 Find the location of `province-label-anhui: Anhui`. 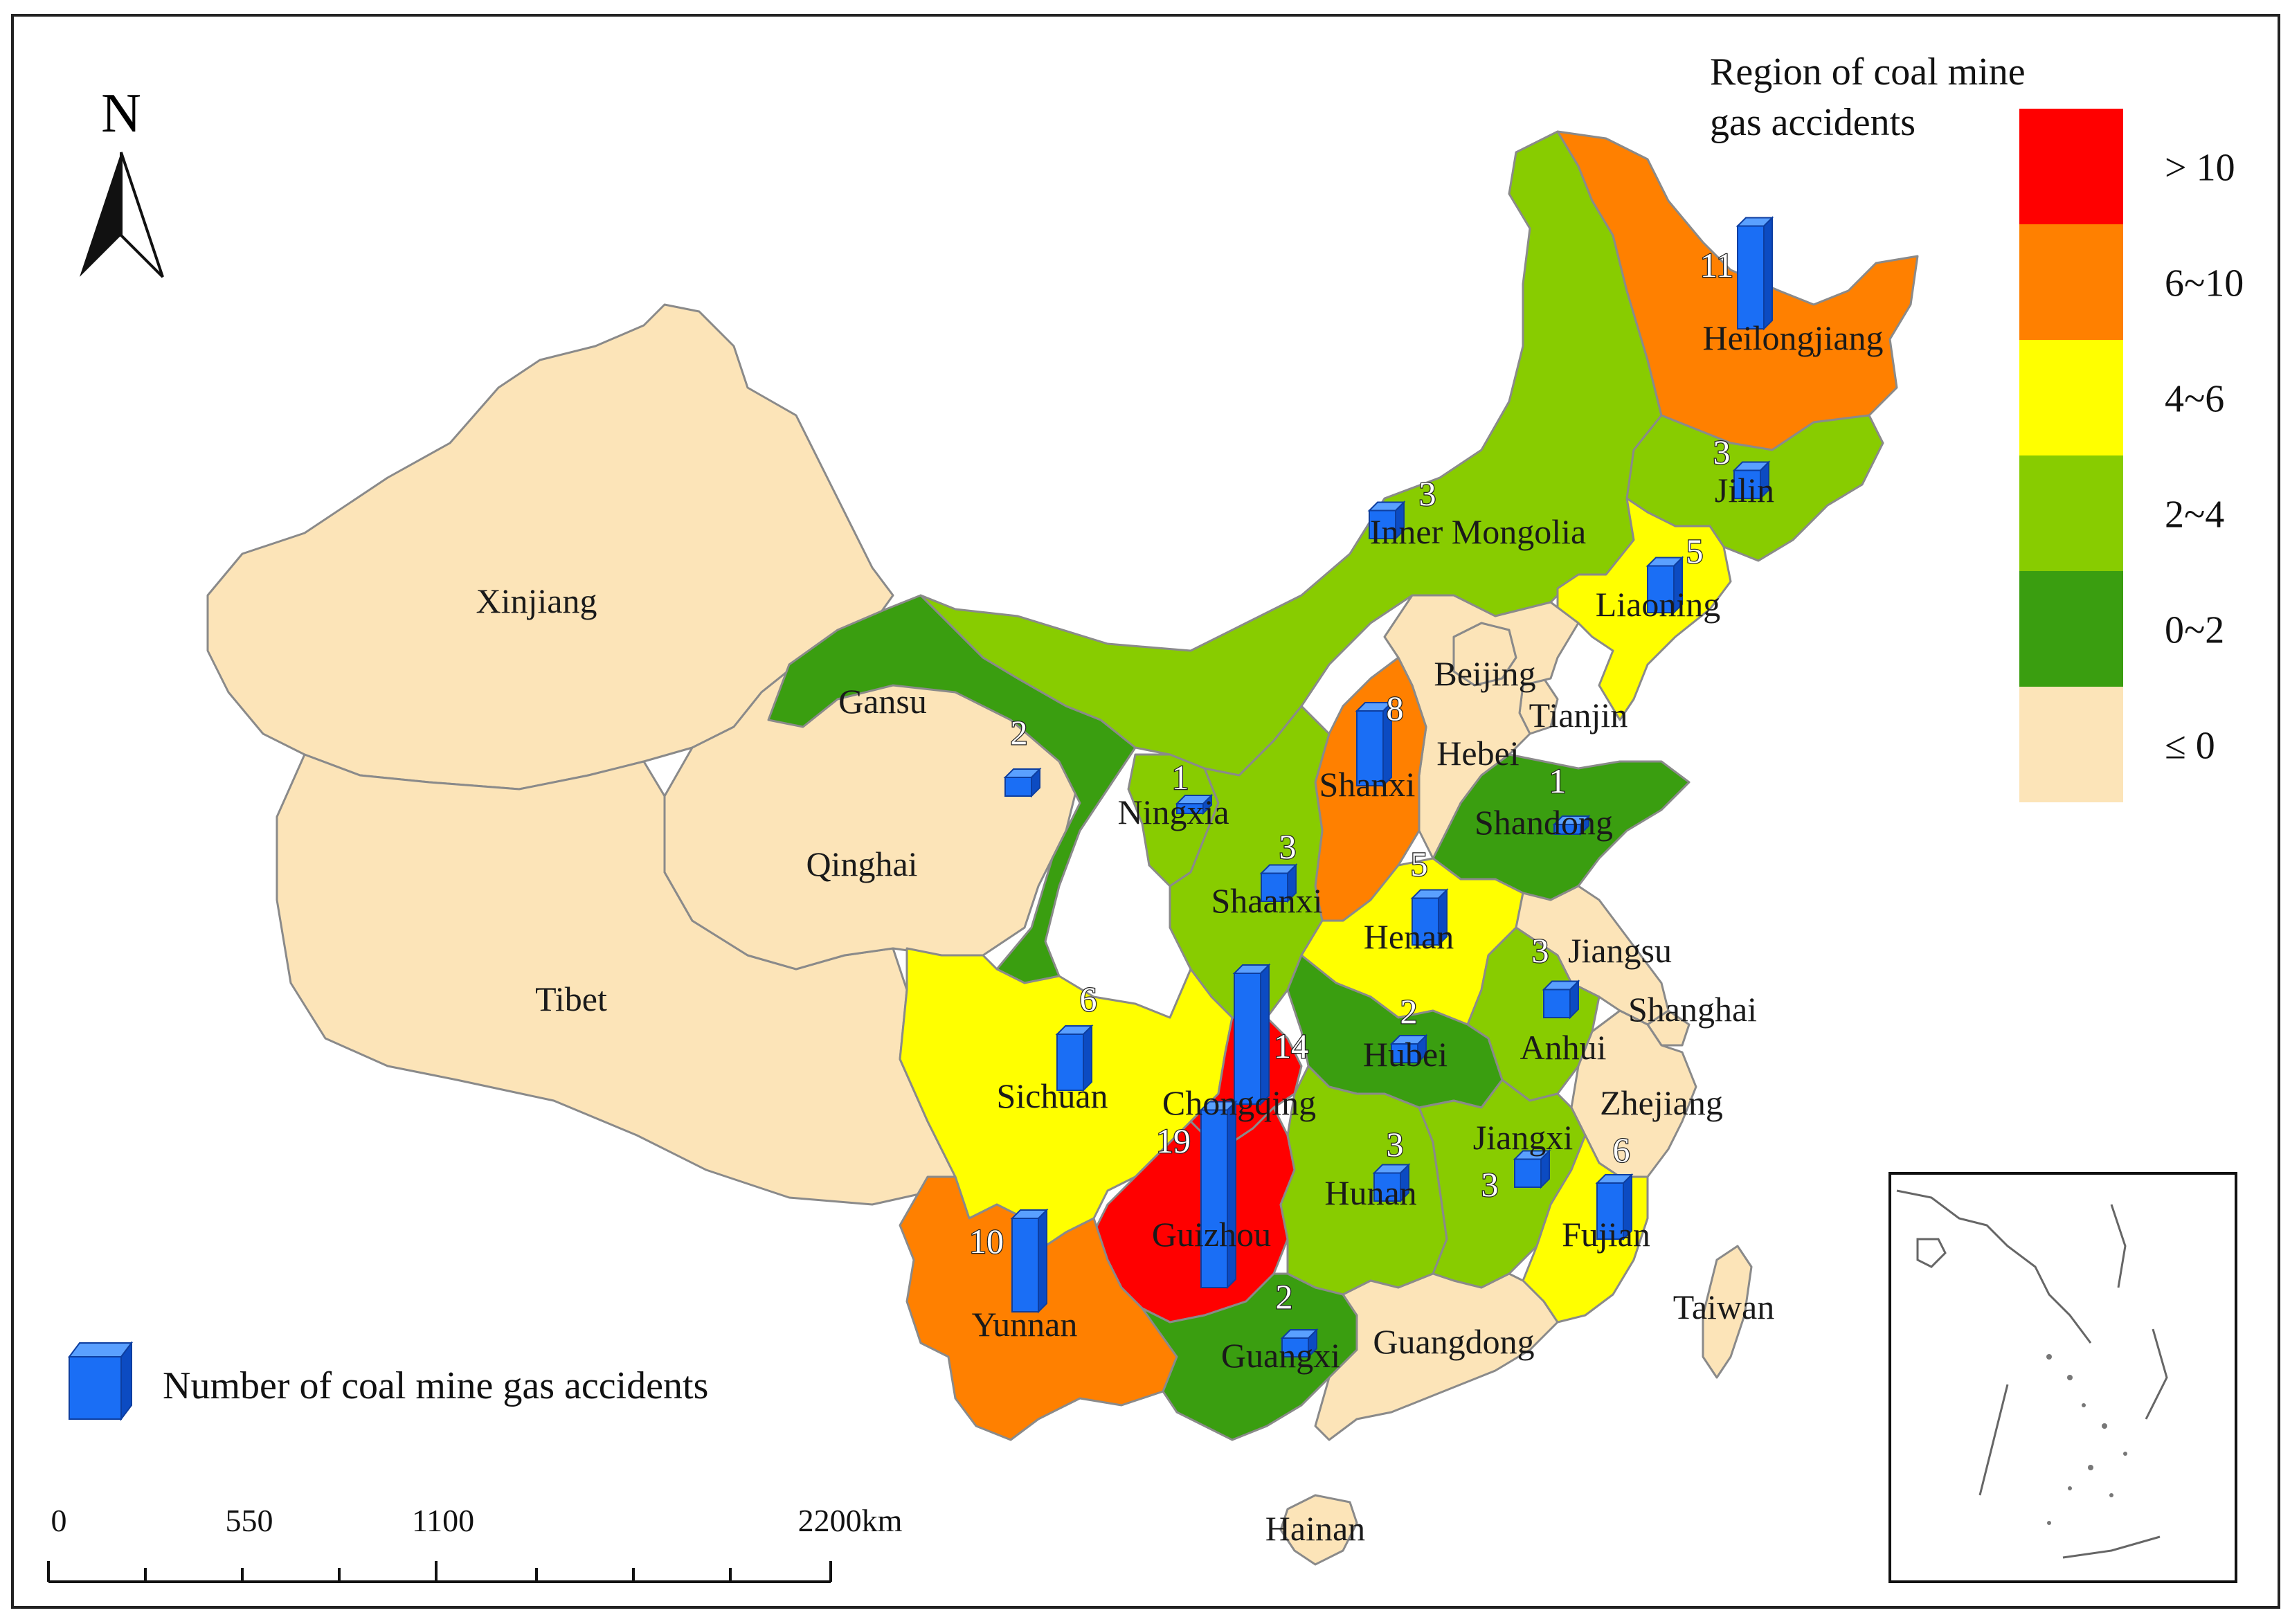

province-label-anhui: Anhui is located at coordinates (1563, 1047).